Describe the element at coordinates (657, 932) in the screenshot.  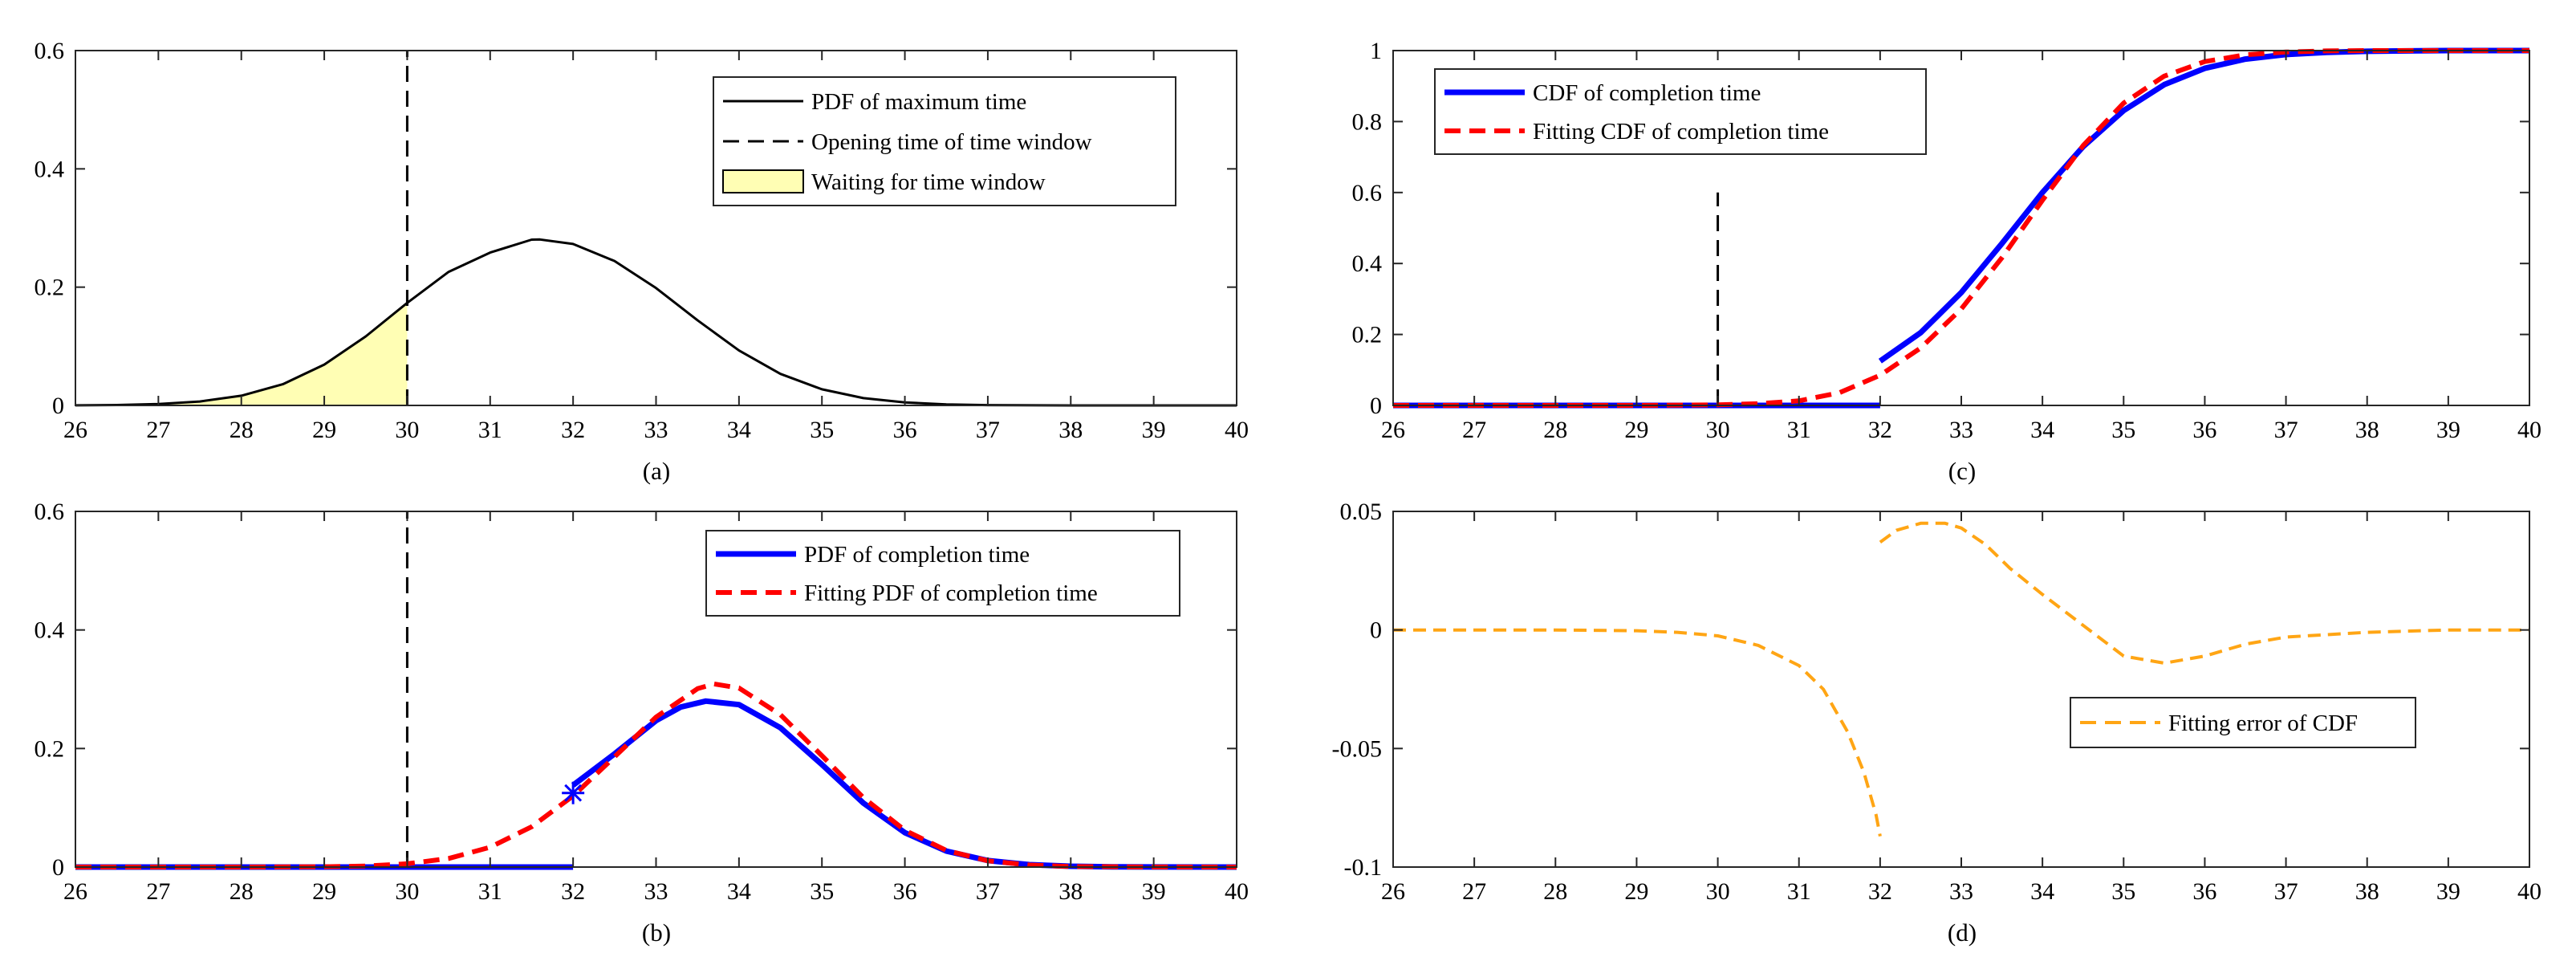
I see `panel-caption: (b)` at that location.